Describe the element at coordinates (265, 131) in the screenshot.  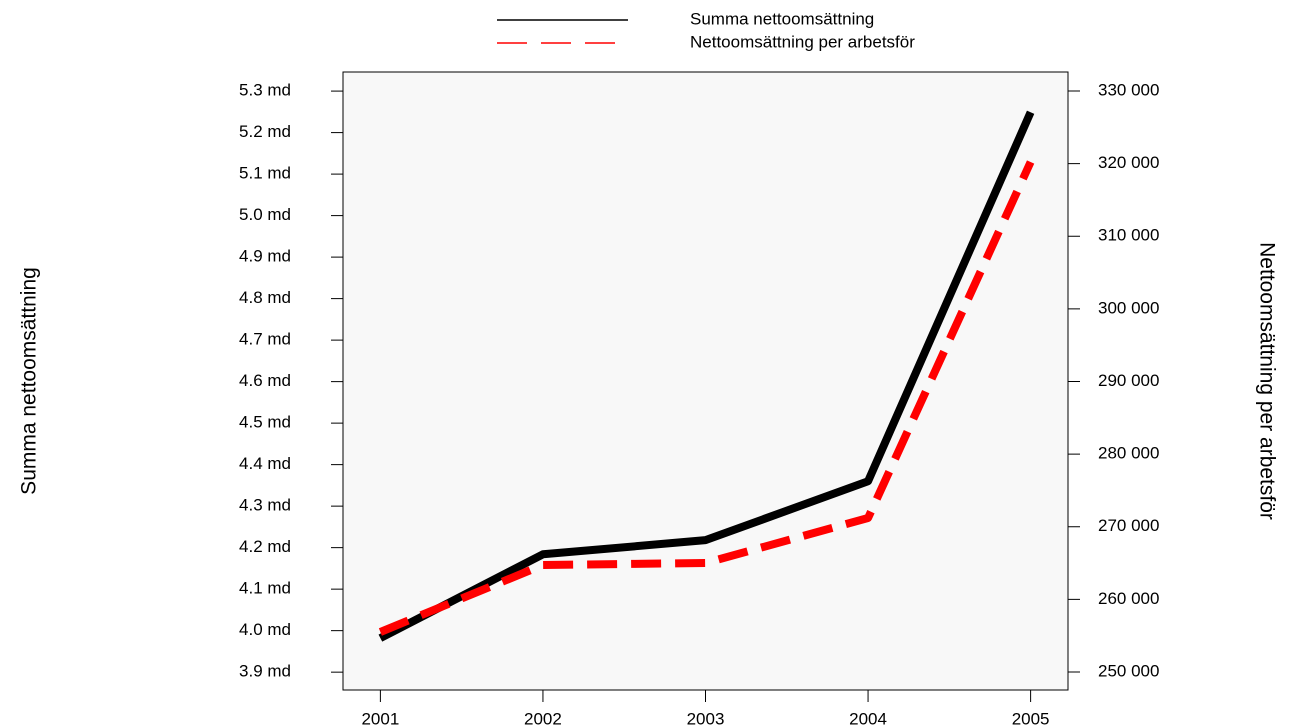
I see `y-tick-label: 5.2 md` at that location.